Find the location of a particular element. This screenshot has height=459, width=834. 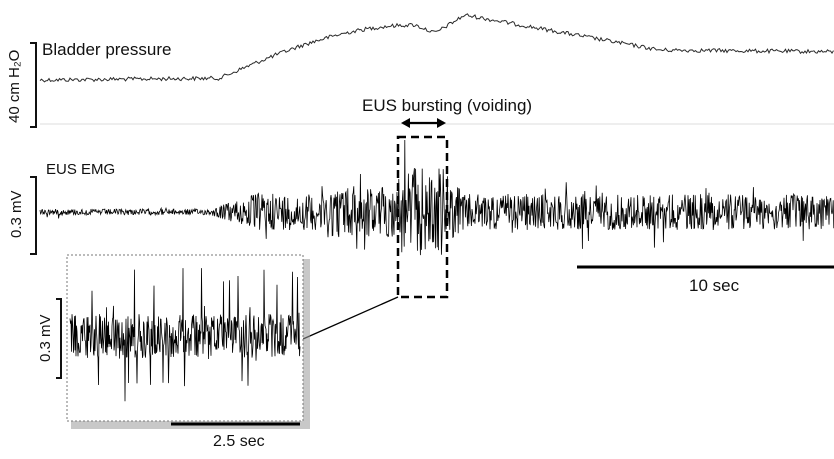

bladder-pressure-label: Bladder pressure is located at coordinates (107, 49).